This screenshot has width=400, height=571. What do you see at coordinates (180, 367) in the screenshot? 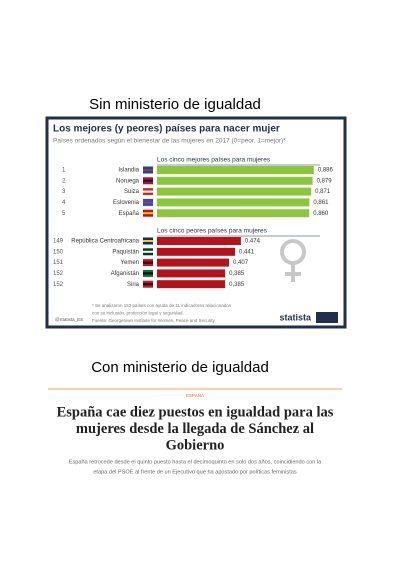
I see `caption: Con ministerio de igualdad` at bounding box center [180, 367].